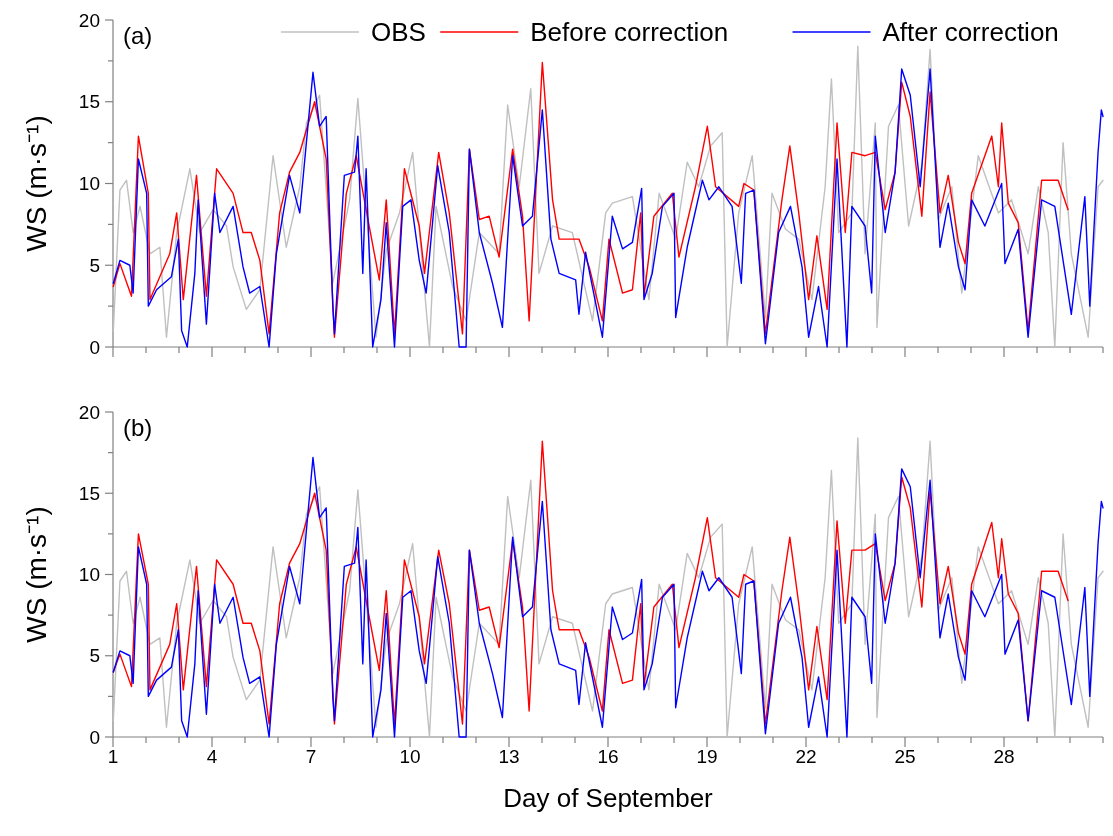 The height and width of the screenshot is (836, 1113). What do you see at coordinates (970, 32) in the screenshot?
I see `legend-label: After correction` at bounding box center [970, 32].